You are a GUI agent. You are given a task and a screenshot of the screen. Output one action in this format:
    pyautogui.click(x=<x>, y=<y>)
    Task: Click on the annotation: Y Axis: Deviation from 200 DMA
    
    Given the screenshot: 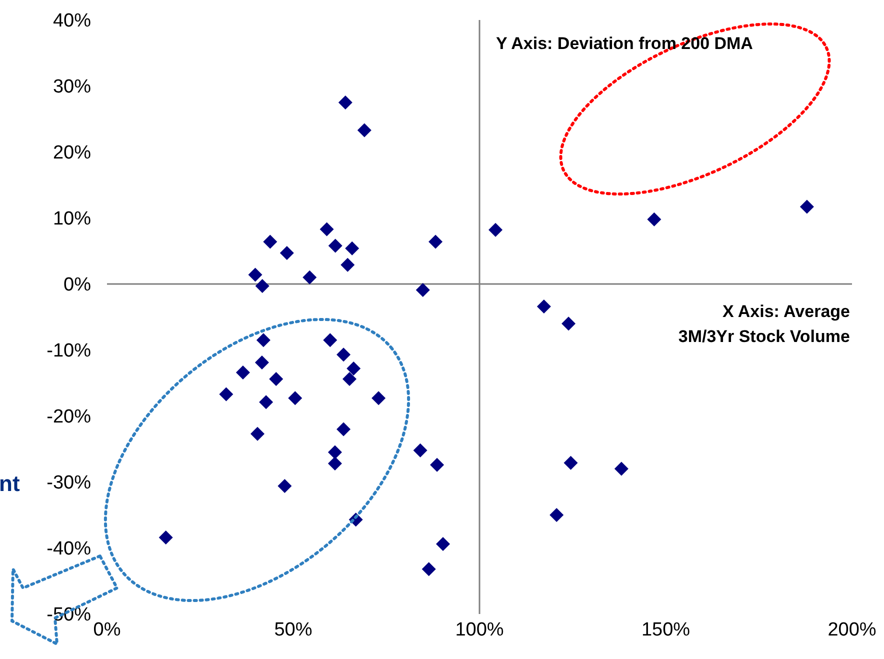 What is the action you would take?
    pyautogui.click(x=624, y=44)
    